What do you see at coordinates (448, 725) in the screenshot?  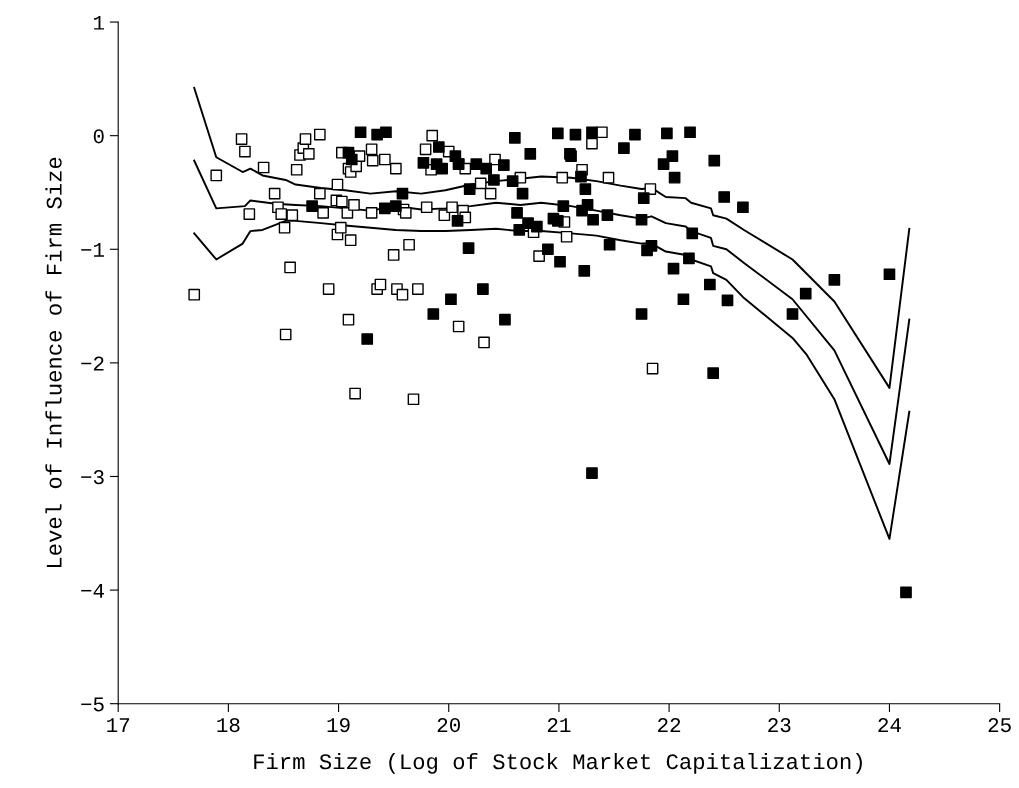 I see `x-tick-label: 20` at bounding box center [448, 725].